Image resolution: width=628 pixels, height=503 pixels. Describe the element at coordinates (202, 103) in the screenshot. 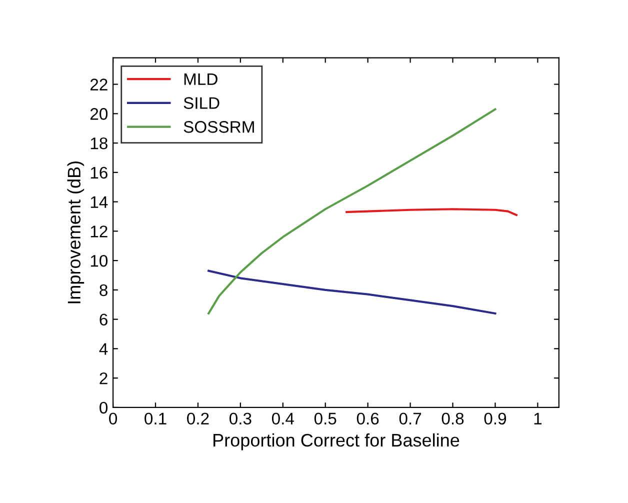

I see `legend-label: SILD` at that location.